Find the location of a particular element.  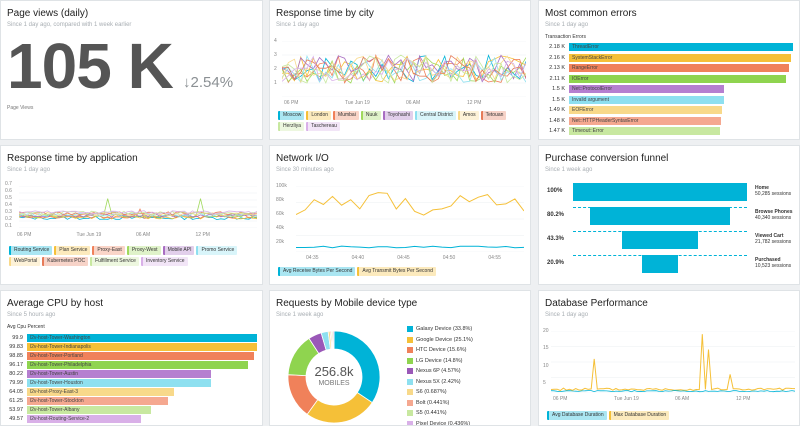

legend-item: Inventory Service is located at coordinates (164, 261).